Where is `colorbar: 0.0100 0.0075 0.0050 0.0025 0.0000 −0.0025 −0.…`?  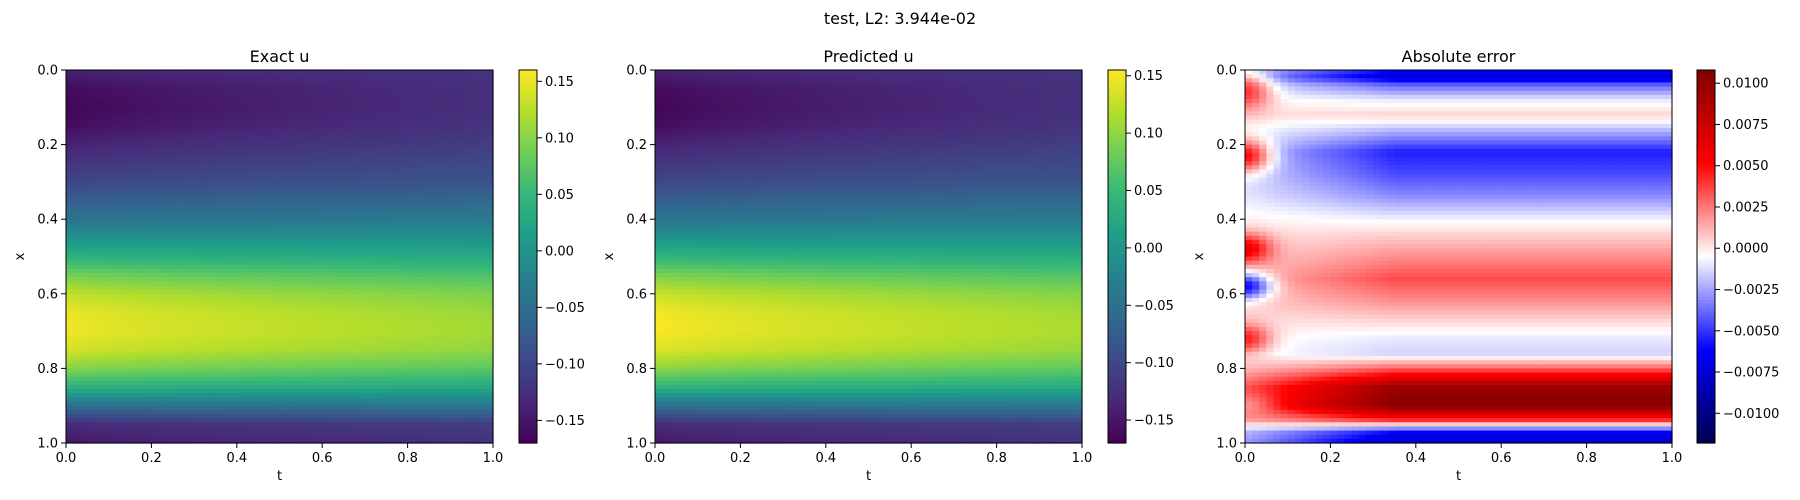 colorbar: 0.0100 0.0075 0.0050 0.0025 0.0000 −0.0025 −0.… is located at coordinates (1737, 256).